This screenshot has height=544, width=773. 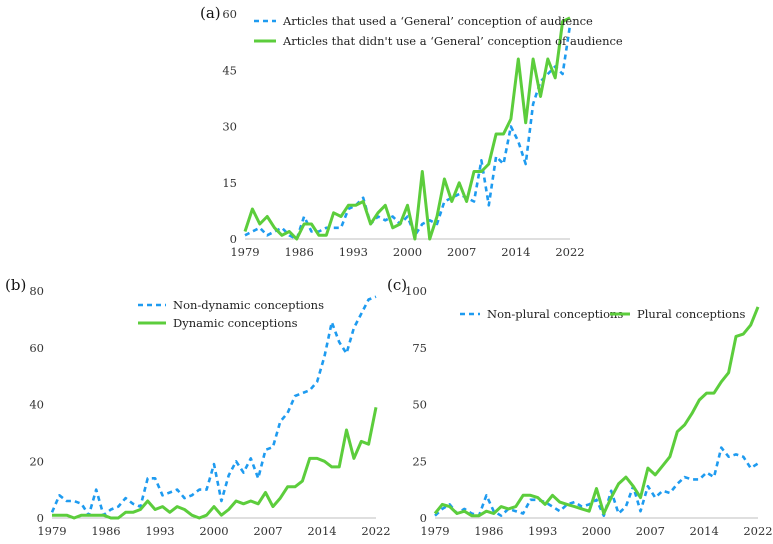 What do you see at coordinates (419, 348) in the screenshot?
I see `y-tick-label: 75` at bounding box center [419, 348].